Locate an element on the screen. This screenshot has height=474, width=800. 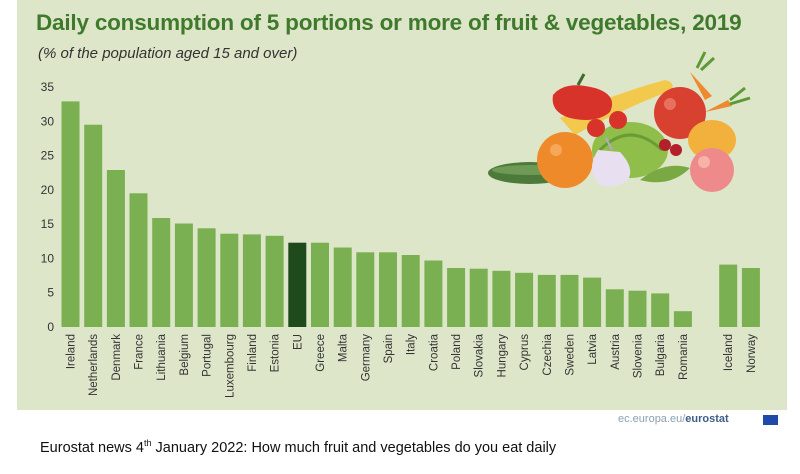
bar-latvia is located at coordinates (592, 302).